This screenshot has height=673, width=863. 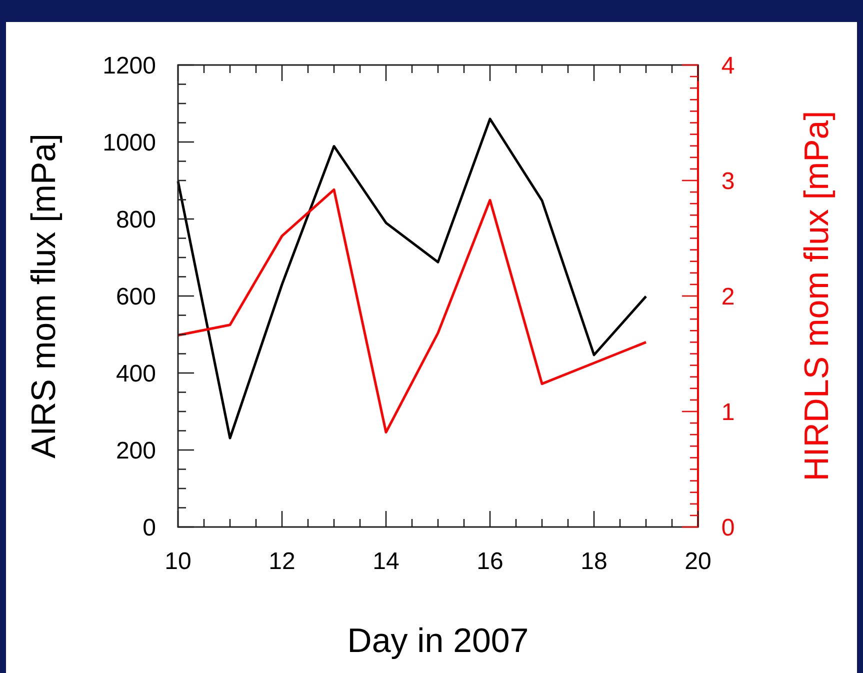 I want to click on y-tick-label: 200, so click(x=136, y=450).